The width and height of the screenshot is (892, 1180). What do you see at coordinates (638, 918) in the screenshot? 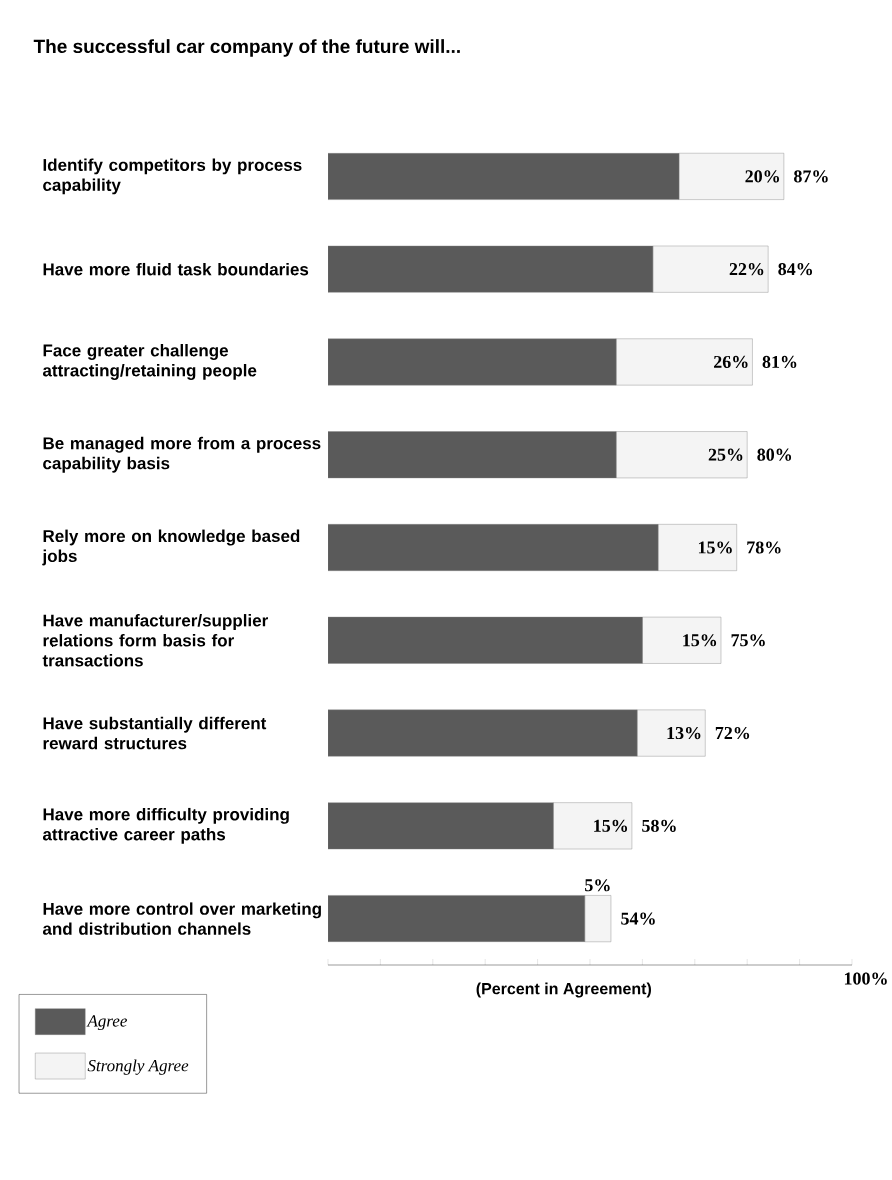
I see `total-label: 54%` at bounding box center [638, 918].